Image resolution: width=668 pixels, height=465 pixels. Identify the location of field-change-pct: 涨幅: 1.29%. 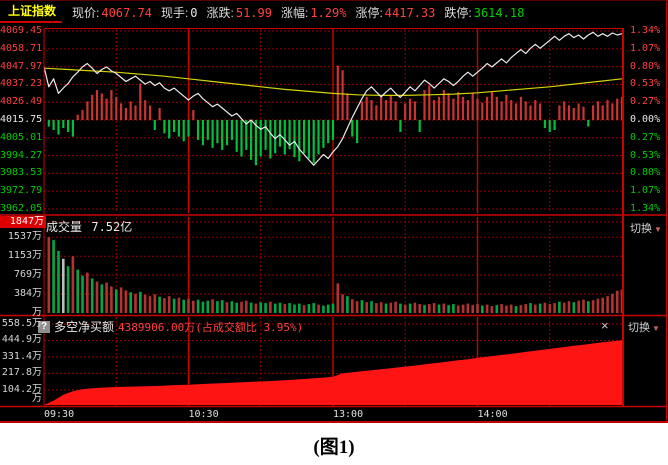
(313, 12).